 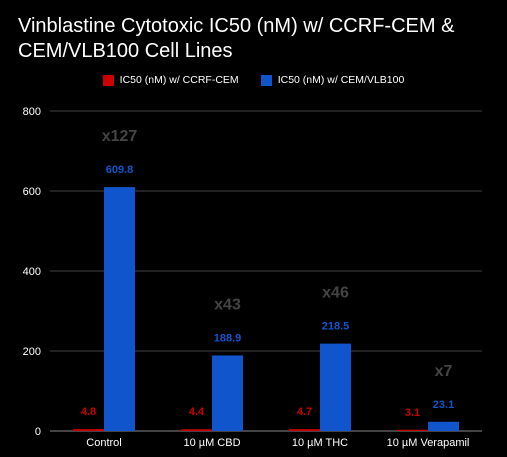 What do you see at coordinates (197, 412) in the screenshot?
I see `data-label: 4.4` at bounding box center [197, 412].